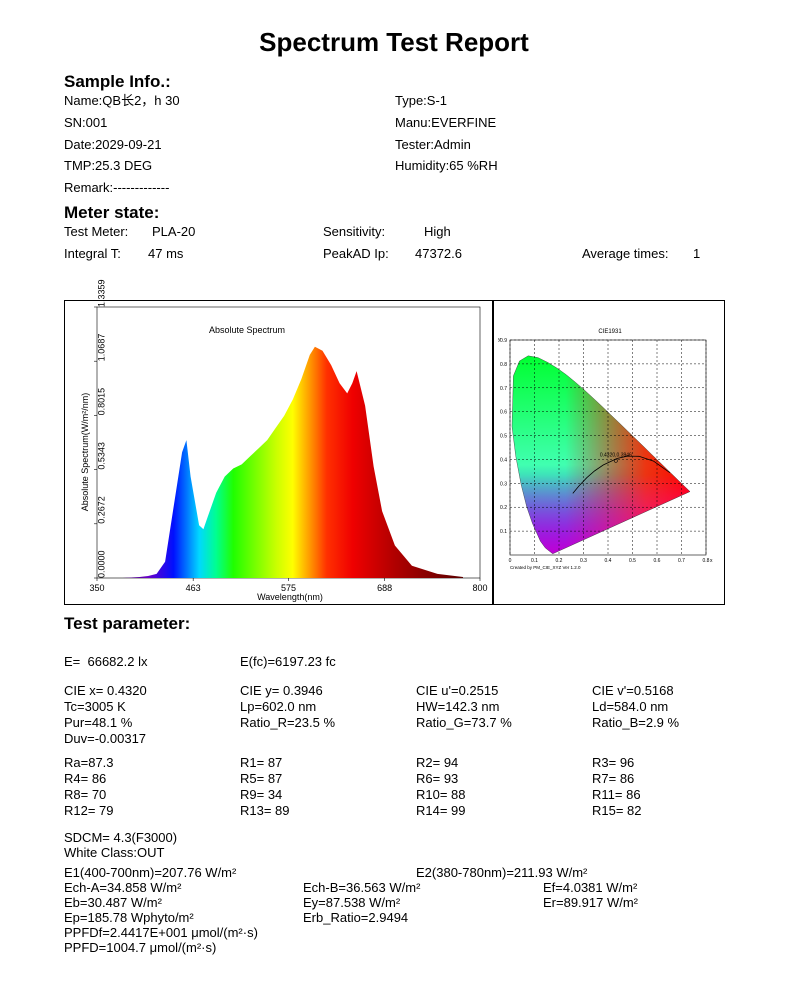  Describe the element at coordinates (503, 508) in the screenshot. I see `y-tick-label: 0.2` at that location.